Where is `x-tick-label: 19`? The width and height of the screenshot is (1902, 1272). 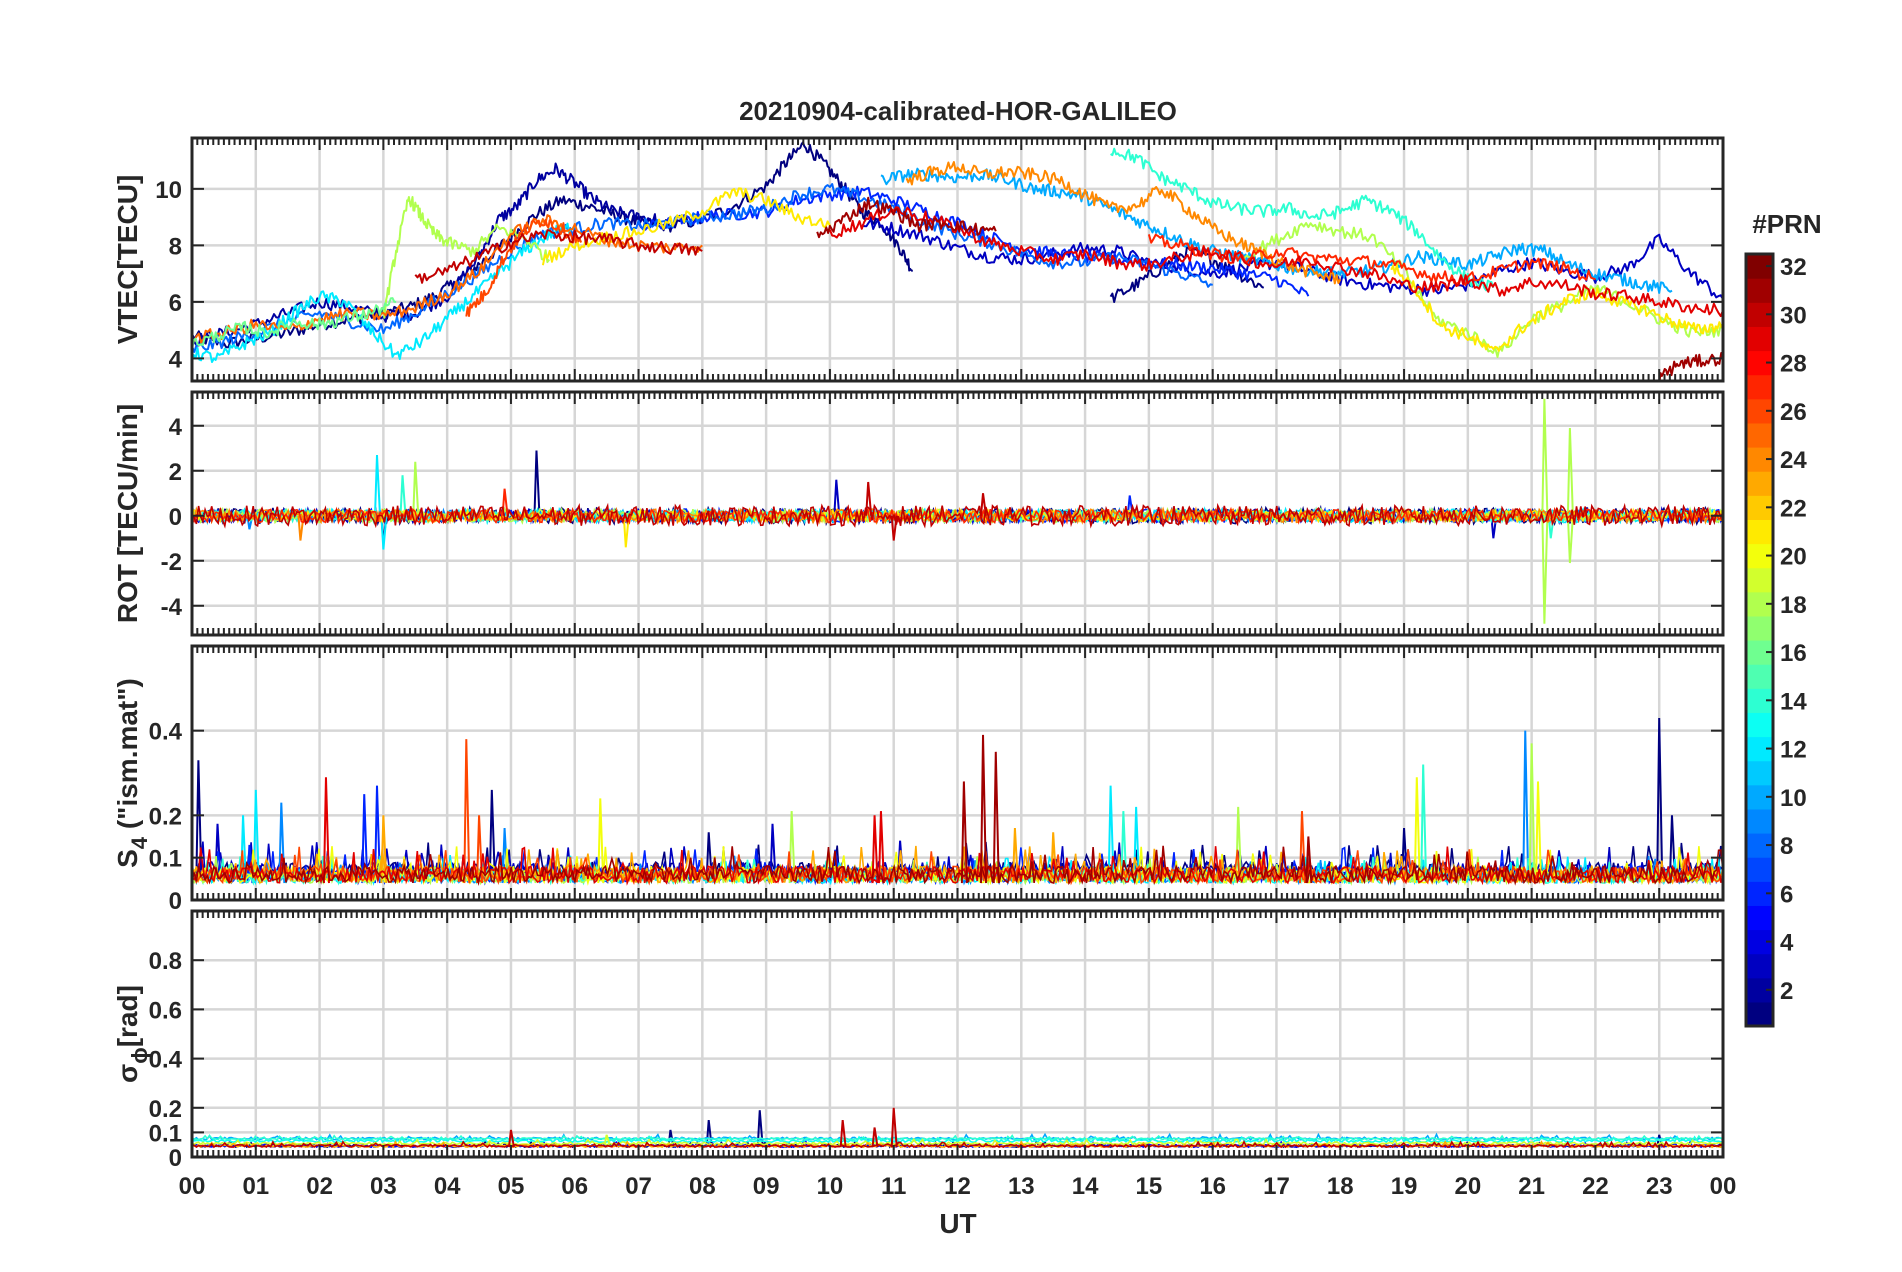
x-tick-label: 19 is located at coordinates (1404, 1186).